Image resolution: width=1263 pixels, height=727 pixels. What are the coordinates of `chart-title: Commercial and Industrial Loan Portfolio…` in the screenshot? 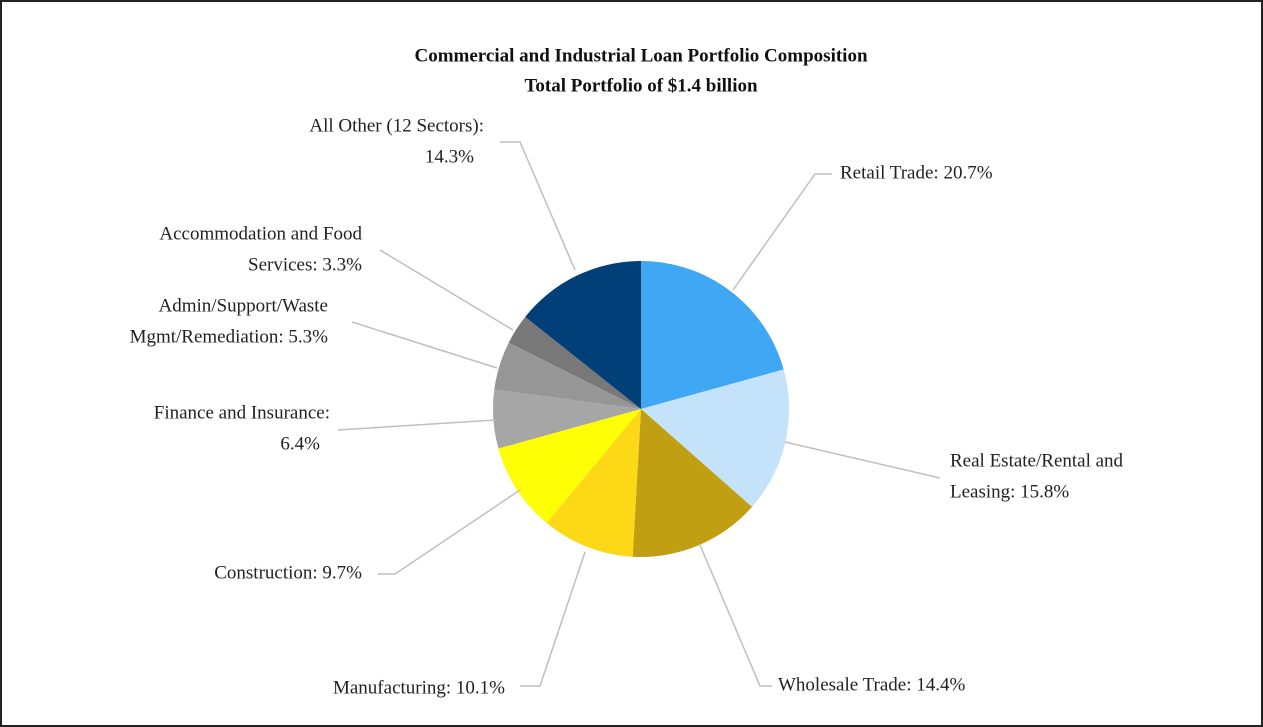 It's located at (640, 55).